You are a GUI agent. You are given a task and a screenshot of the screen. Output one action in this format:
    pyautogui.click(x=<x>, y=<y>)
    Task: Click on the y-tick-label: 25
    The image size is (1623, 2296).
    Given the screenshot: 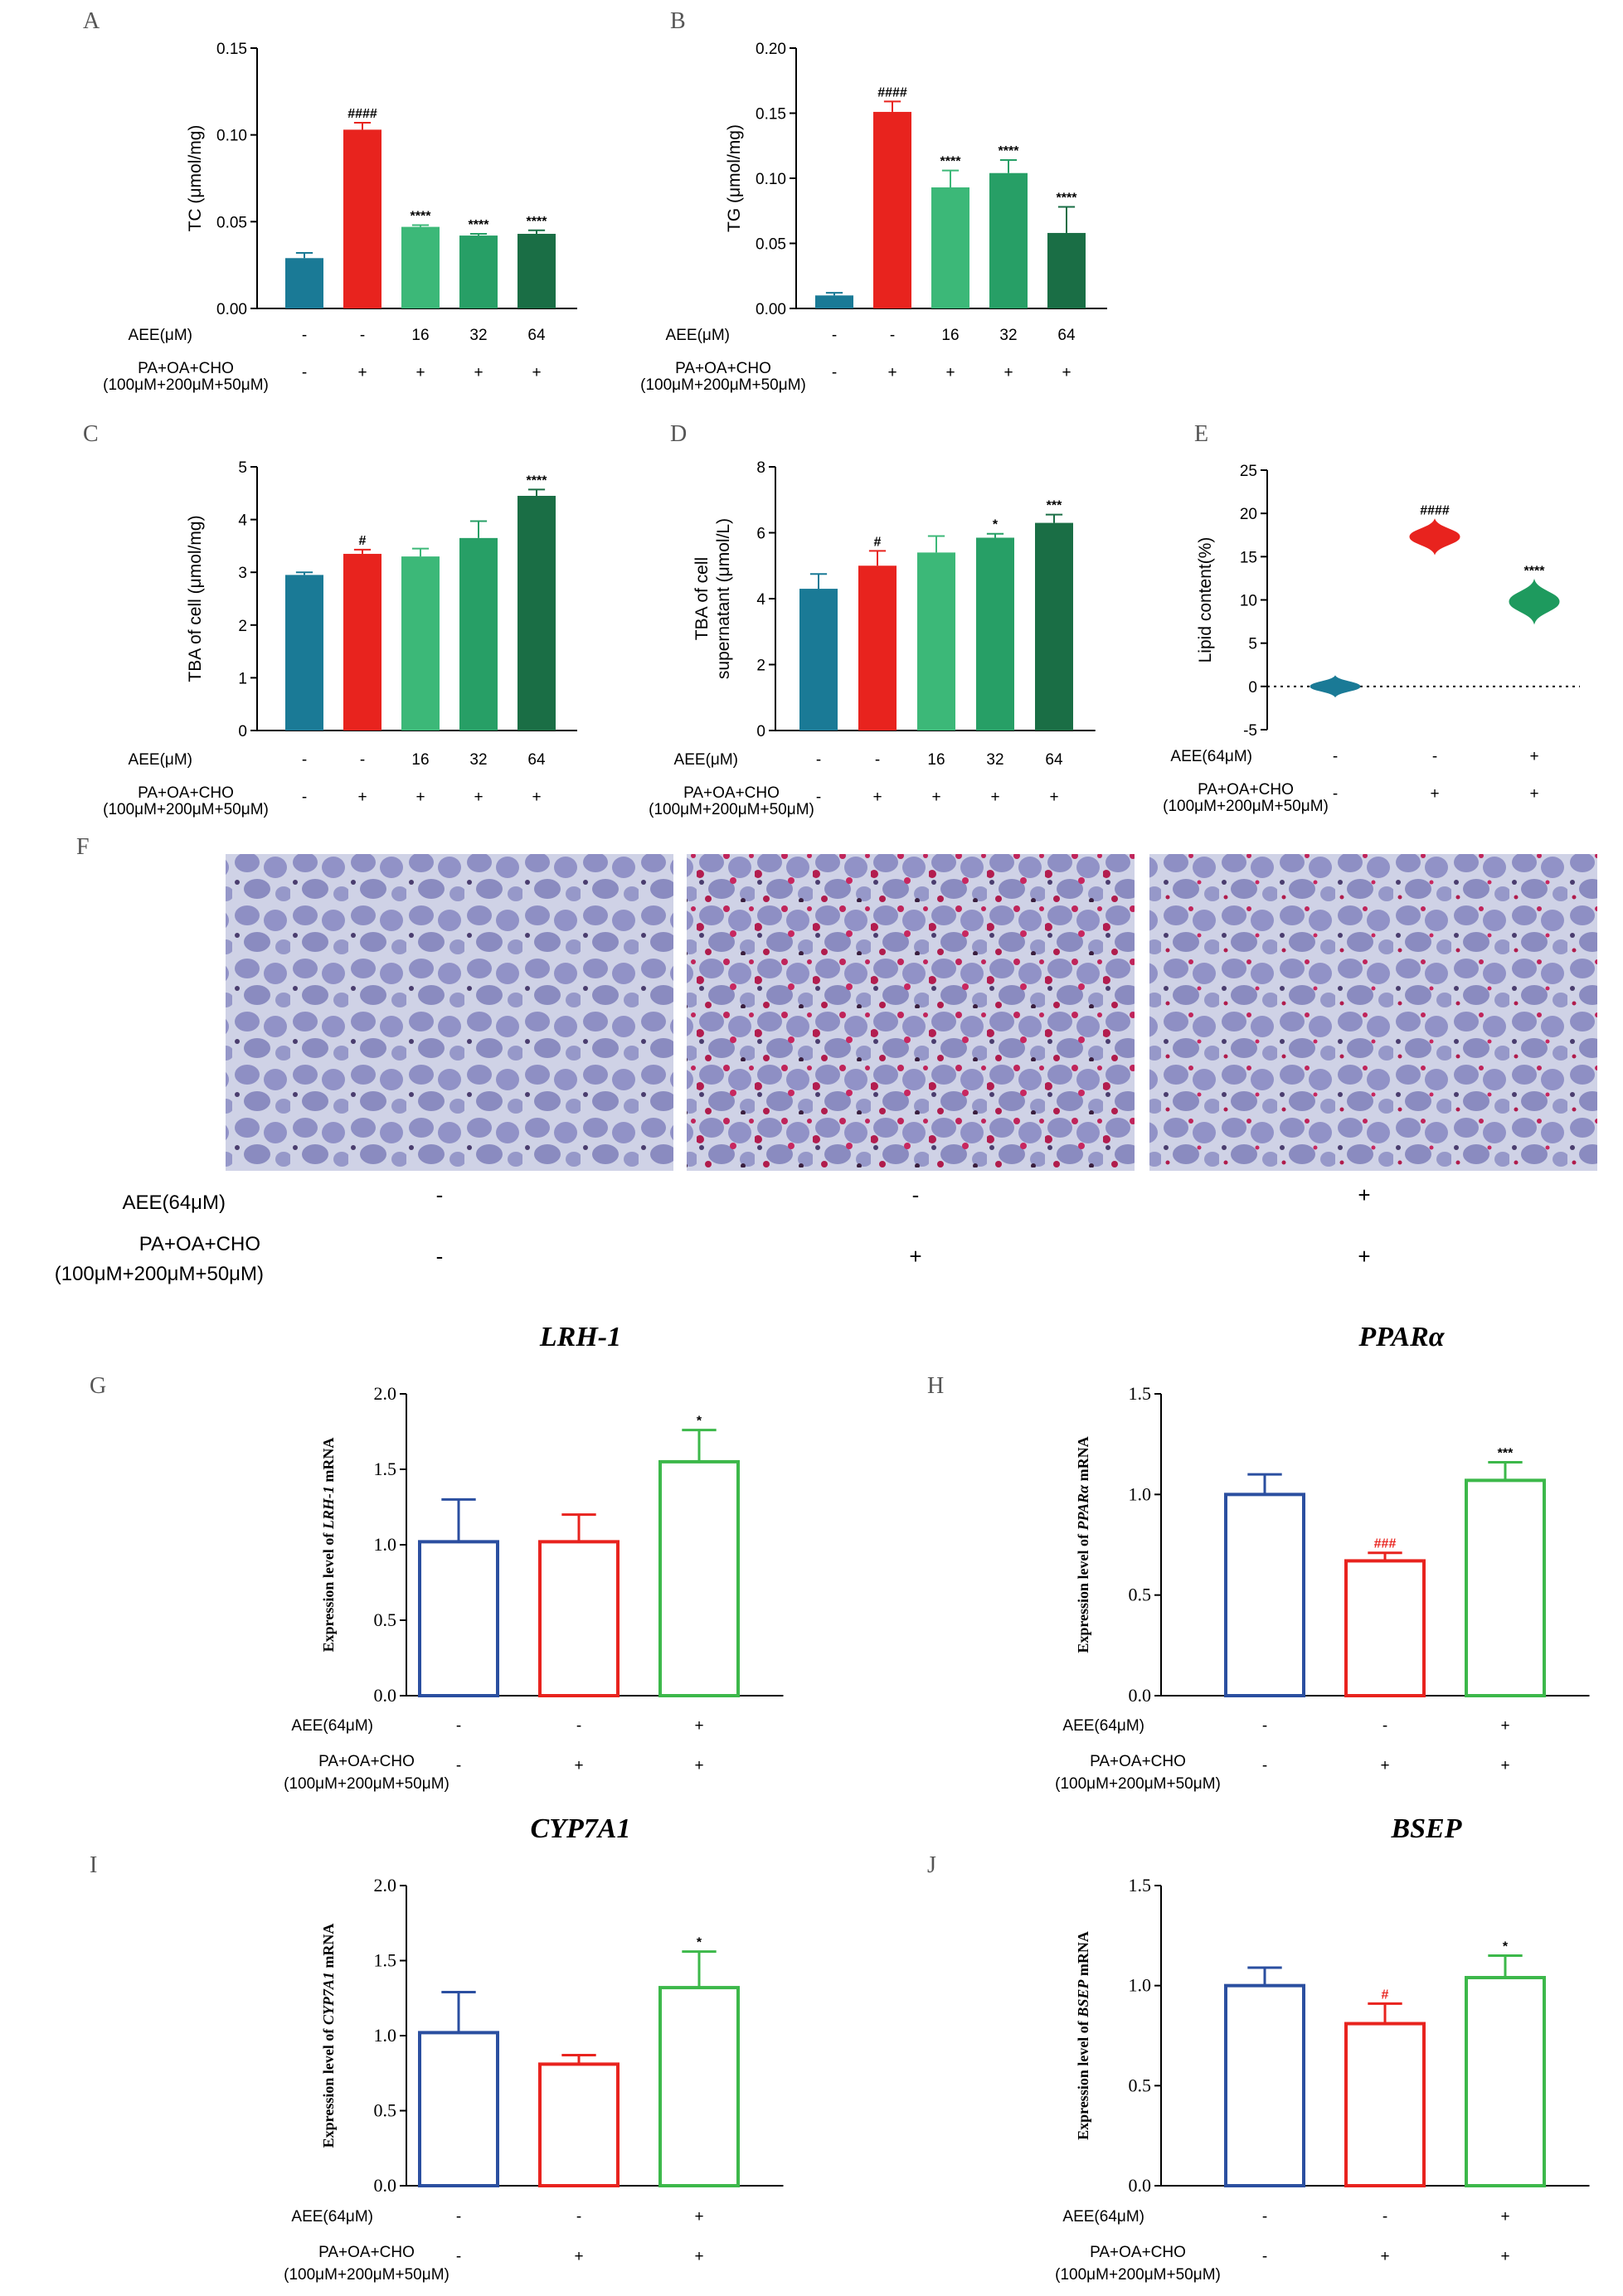 What is the action you would take?
    pyautogui.click(x=1249, y=471)
    